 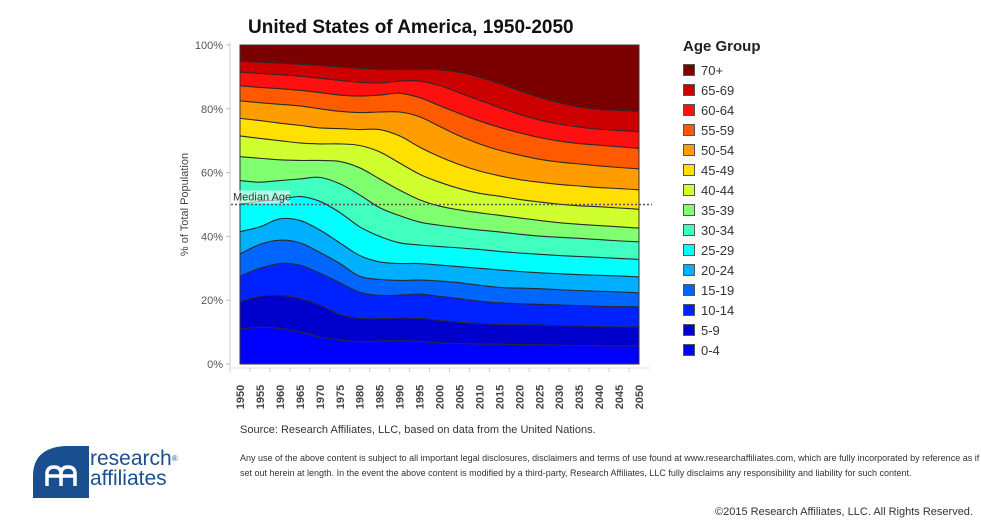 I want to click on legend-item-45-49: 45-49, so click(x=722, y=170).